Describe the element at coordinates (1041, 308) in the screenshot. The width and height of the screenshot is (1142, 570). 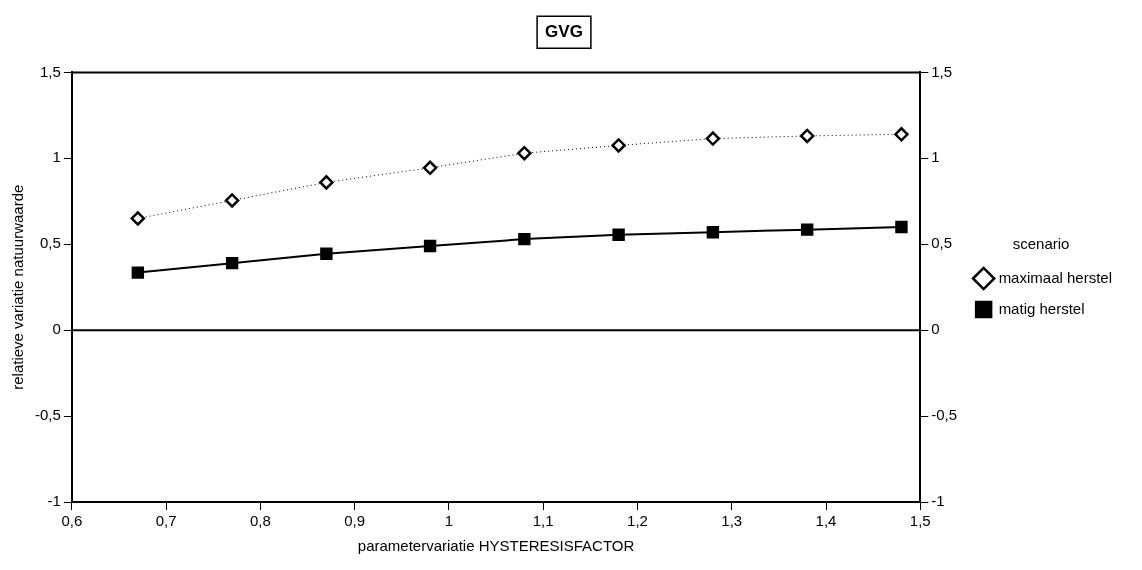
I see `legend-label: matig herstel` at that location.